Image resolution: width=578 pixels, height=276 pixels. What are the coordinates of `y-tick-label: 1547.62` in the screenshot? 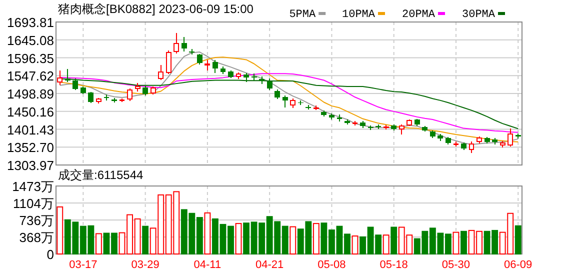 It's located at (30, 76).